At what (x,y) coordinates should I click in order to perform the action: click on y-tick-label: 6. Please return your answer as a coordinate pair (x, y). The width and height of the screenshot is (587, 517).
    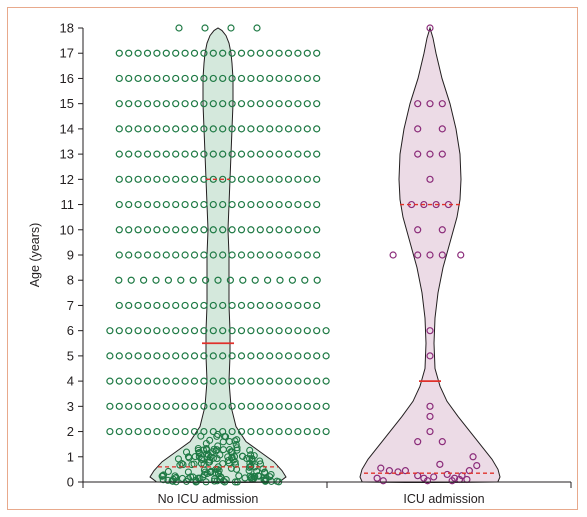
    Looking at the image, I should click on (70, 330).